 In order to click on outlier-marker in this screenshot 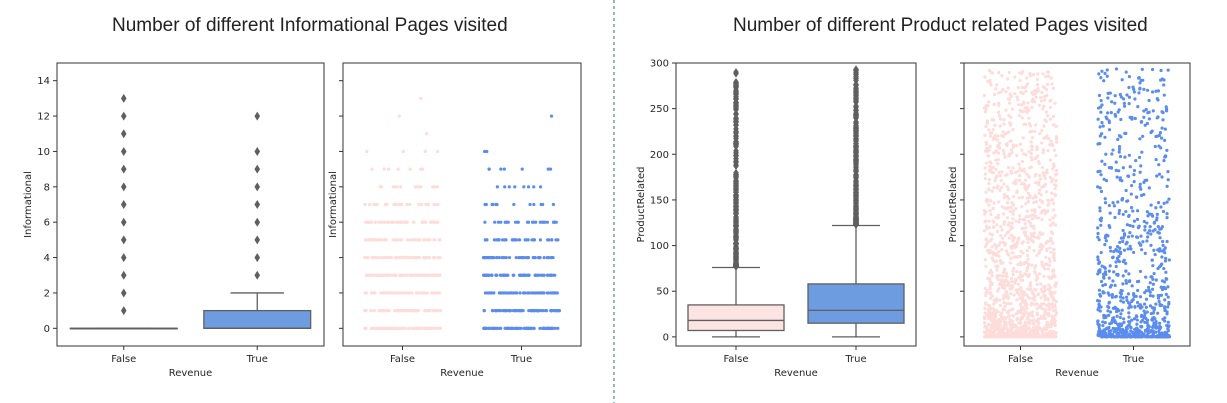, I will do `click(736, 90)`.